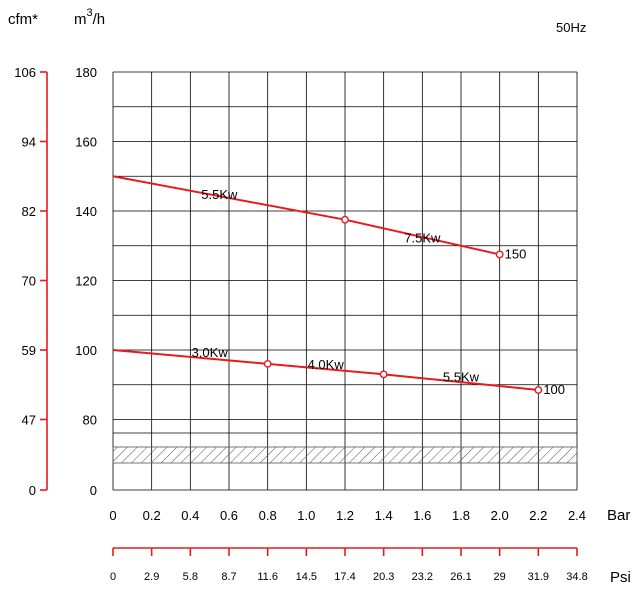  Describe the element at coordinates (461, 515) in the screenshot. I see `bar-tick-label-9: 1.8` at that location.